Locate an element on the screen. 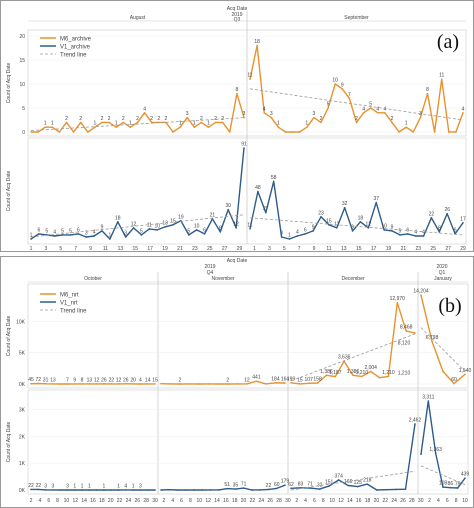 The width and height of the screenshot is (474, 508). data-label: 3,636 is located at coordinates (344, 358).